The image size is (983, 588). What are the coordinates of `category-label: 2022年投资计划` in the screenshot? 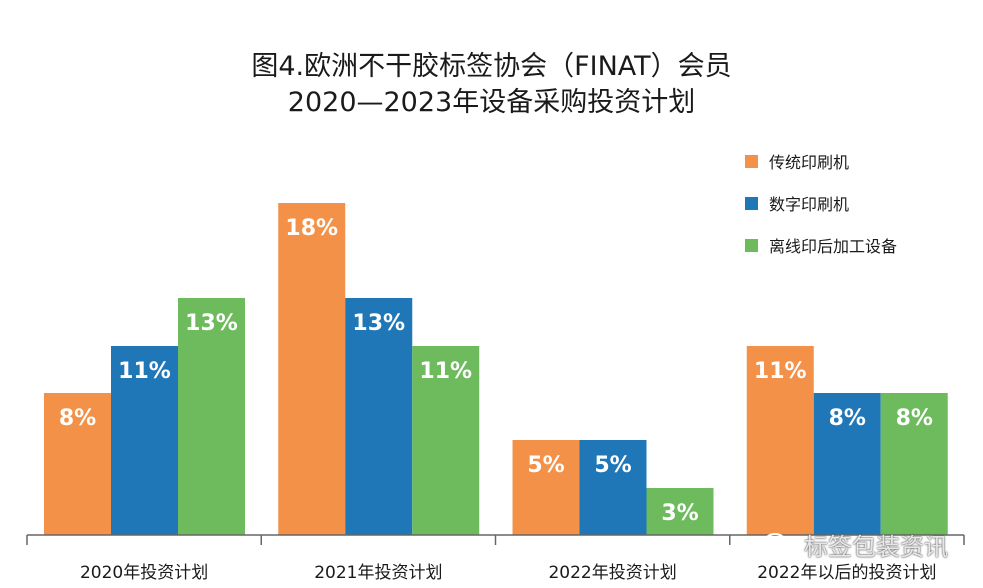 It's located at (612, 573).